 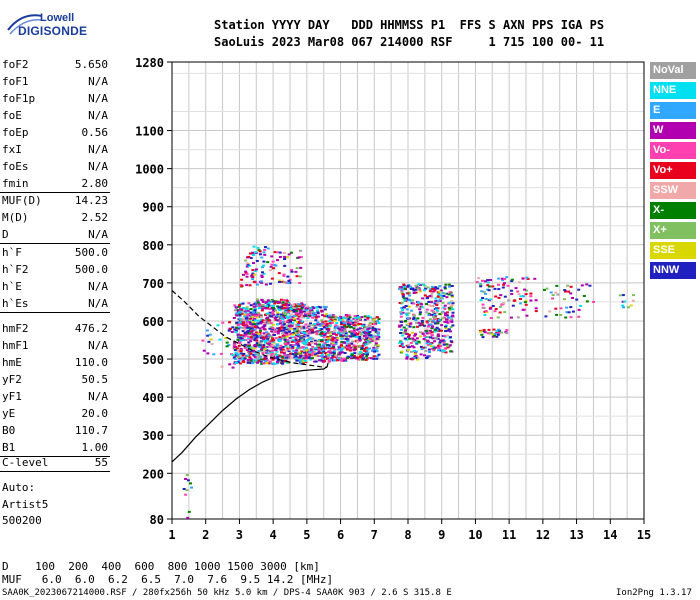 What do you see at coordinates (149, 132) in the screenshot?
I see `y-tick-label: 1100` at bounding box center [149, 132].